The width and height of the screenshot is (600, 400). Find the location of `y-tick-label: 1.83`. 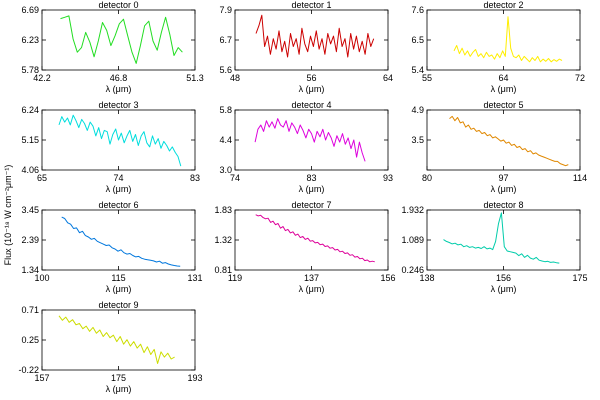

y-tick-label: 1.83 is located at coordinates (223, 210).